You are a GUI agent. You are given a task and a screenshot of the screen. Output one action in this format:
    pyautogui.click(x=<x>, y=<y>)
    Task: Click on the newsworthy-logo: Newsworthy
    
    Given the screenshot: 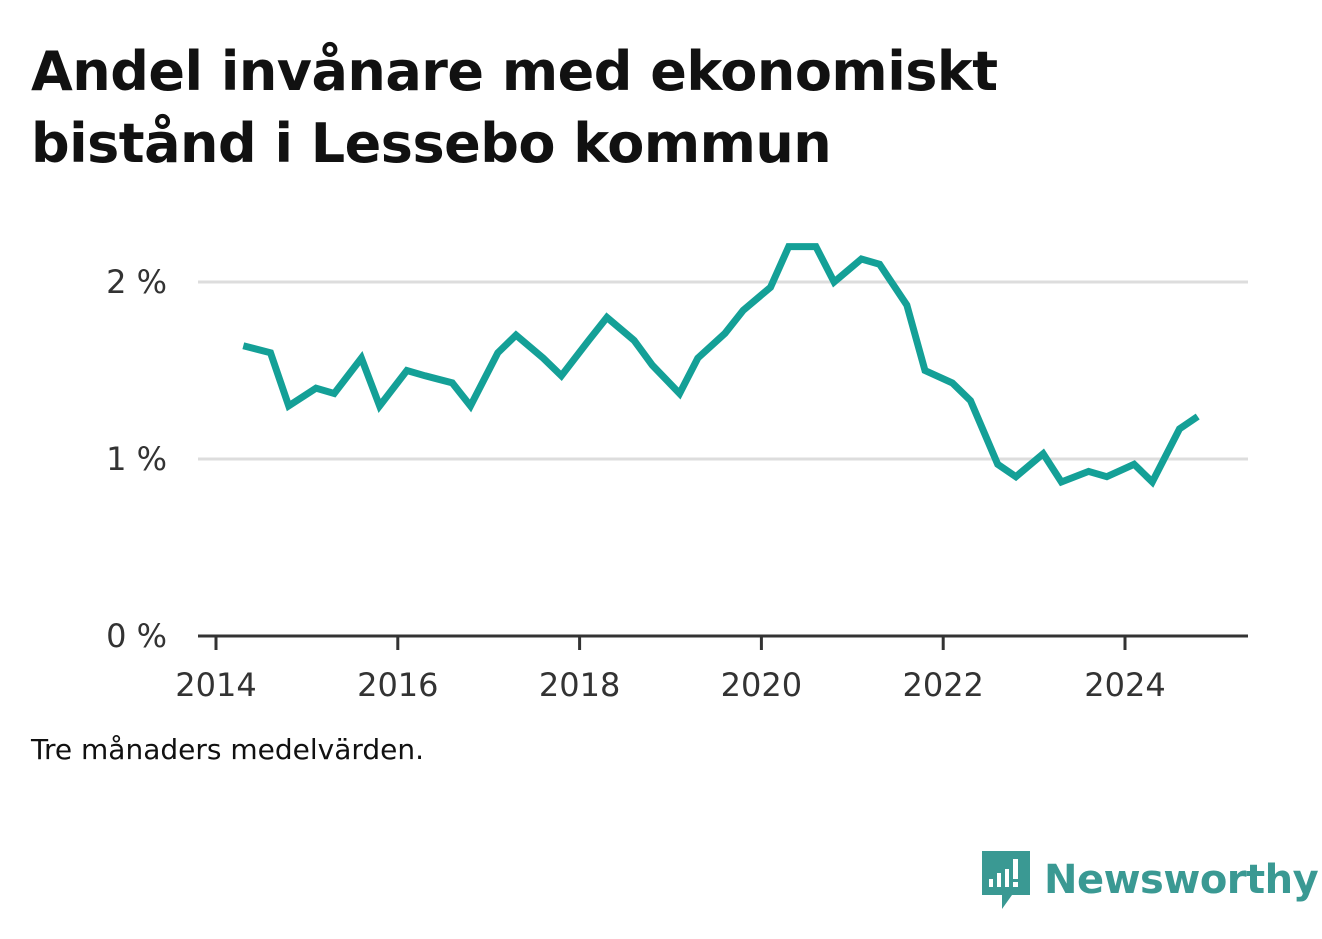 What is the action you would take?
    pyautogui.click(x=1149, y=880)
    